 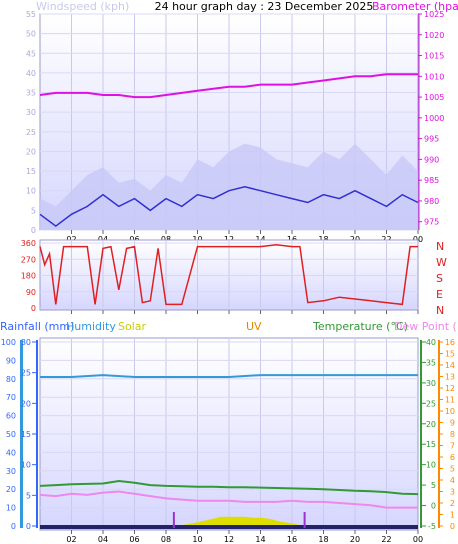 I want to click on humidity-tick-label: 30, so click(x=11, y=471).